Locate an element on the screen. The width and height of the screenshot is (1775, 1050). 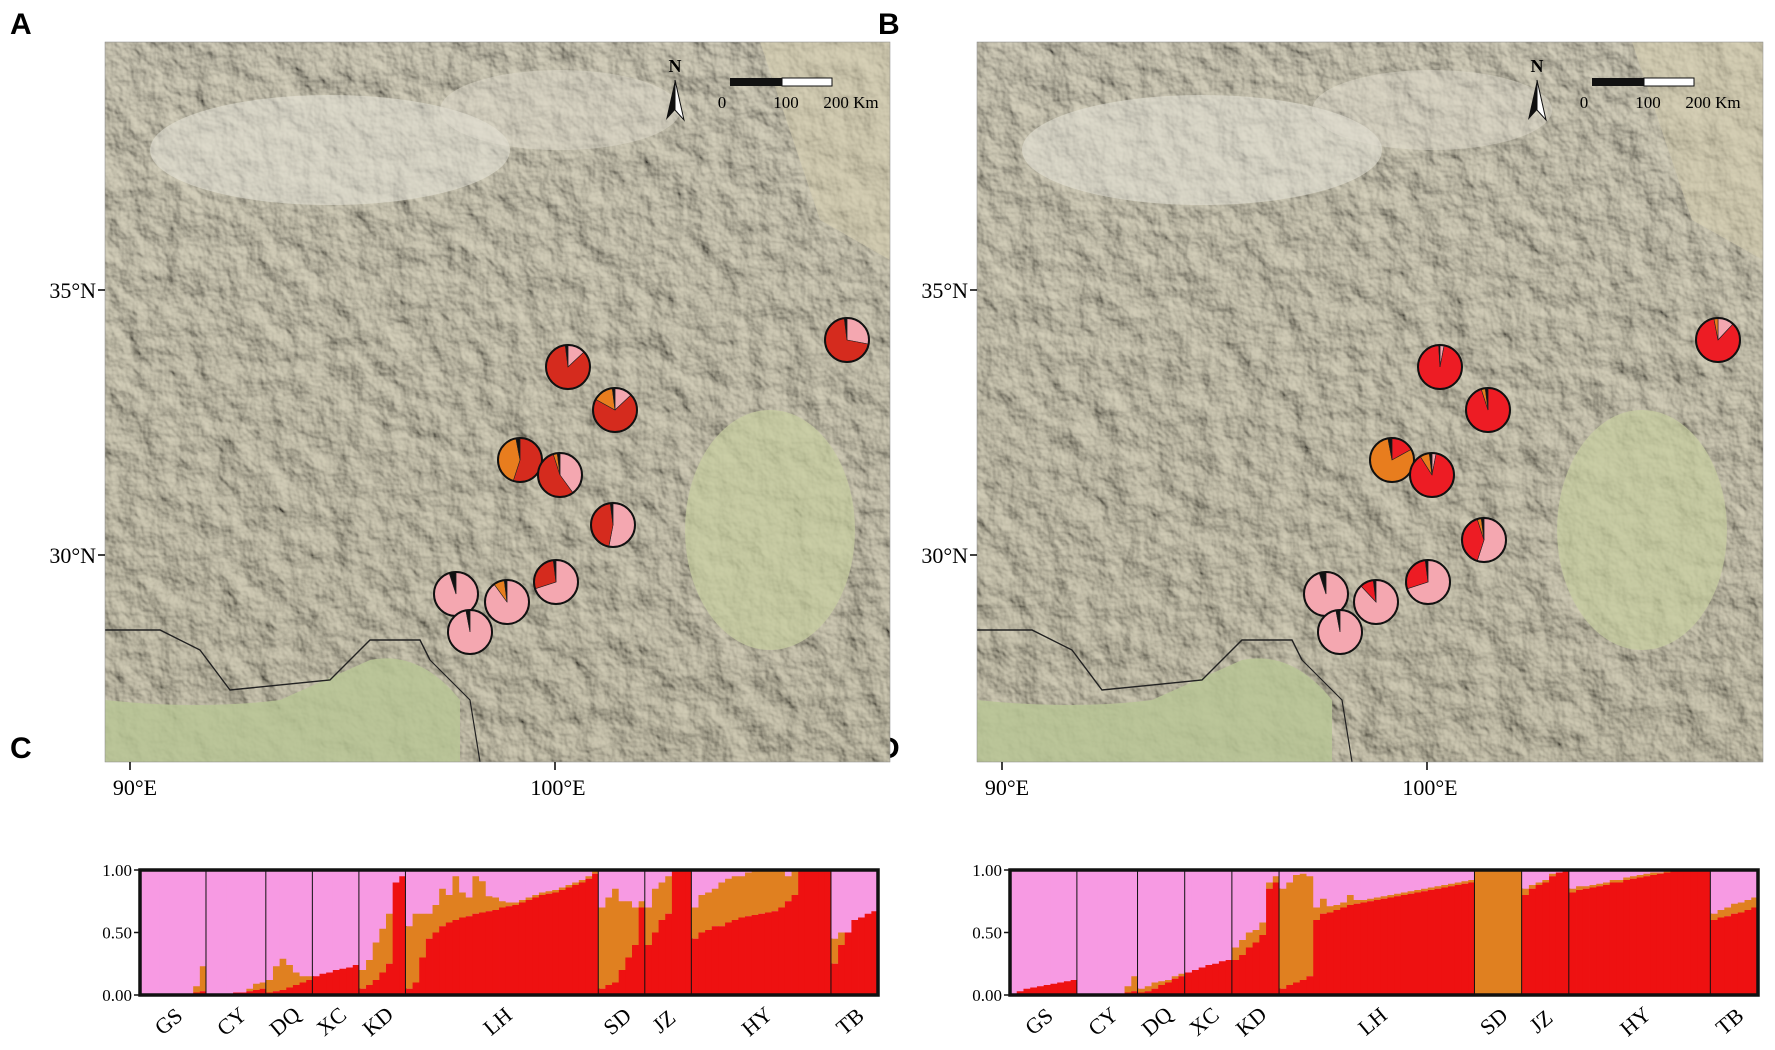
population-label-xc: XC is located at coordinates (1203, 1021).